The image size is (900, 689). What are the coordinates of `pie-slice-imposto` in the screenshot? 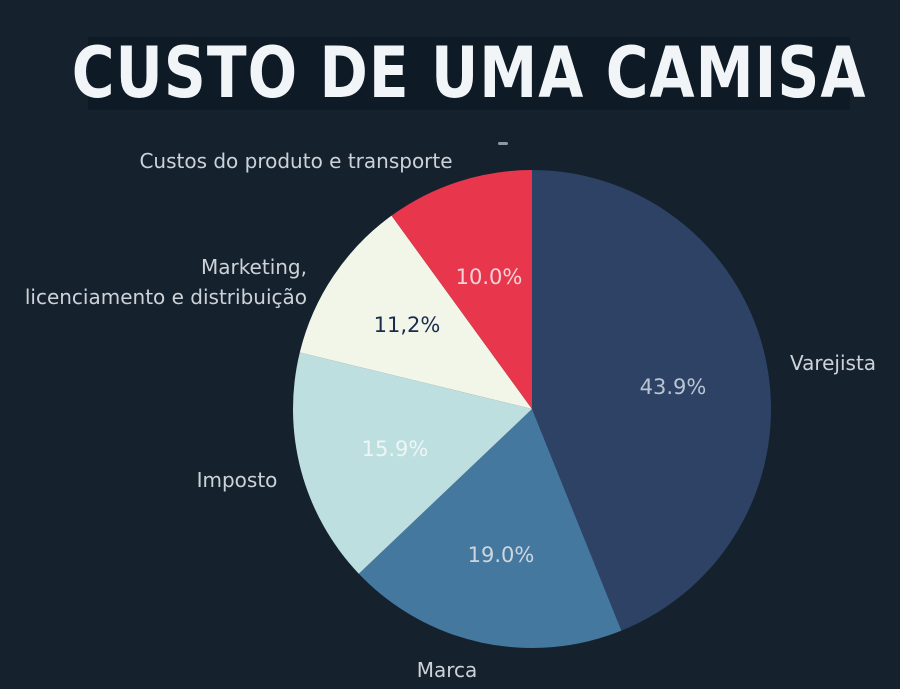 It's located at (412, 463).